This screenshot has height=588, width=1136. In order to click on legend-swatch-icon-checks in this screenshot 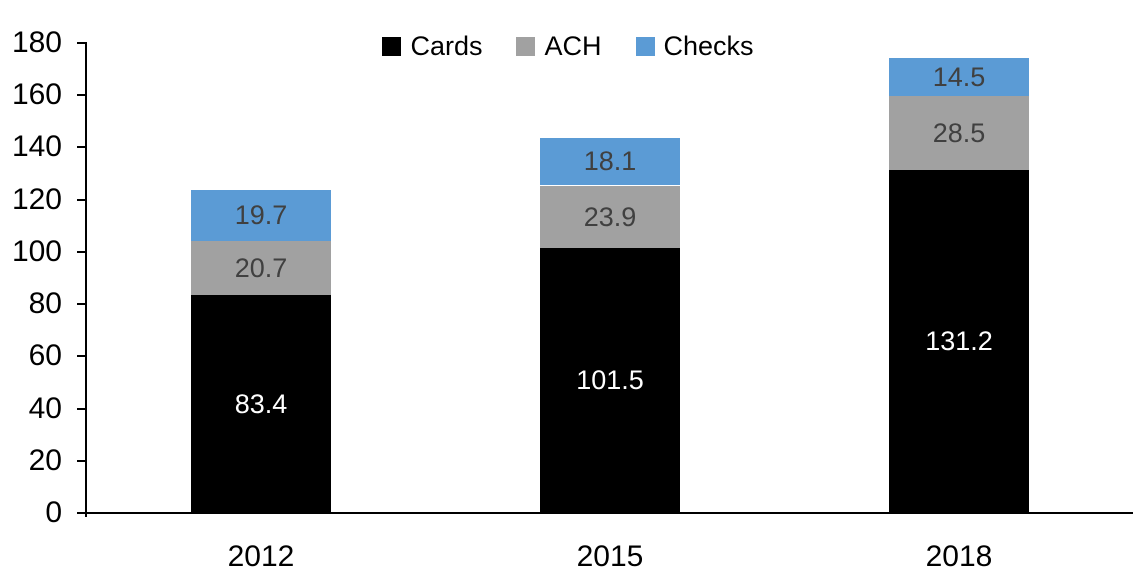, I will do `click(645, 46)`.